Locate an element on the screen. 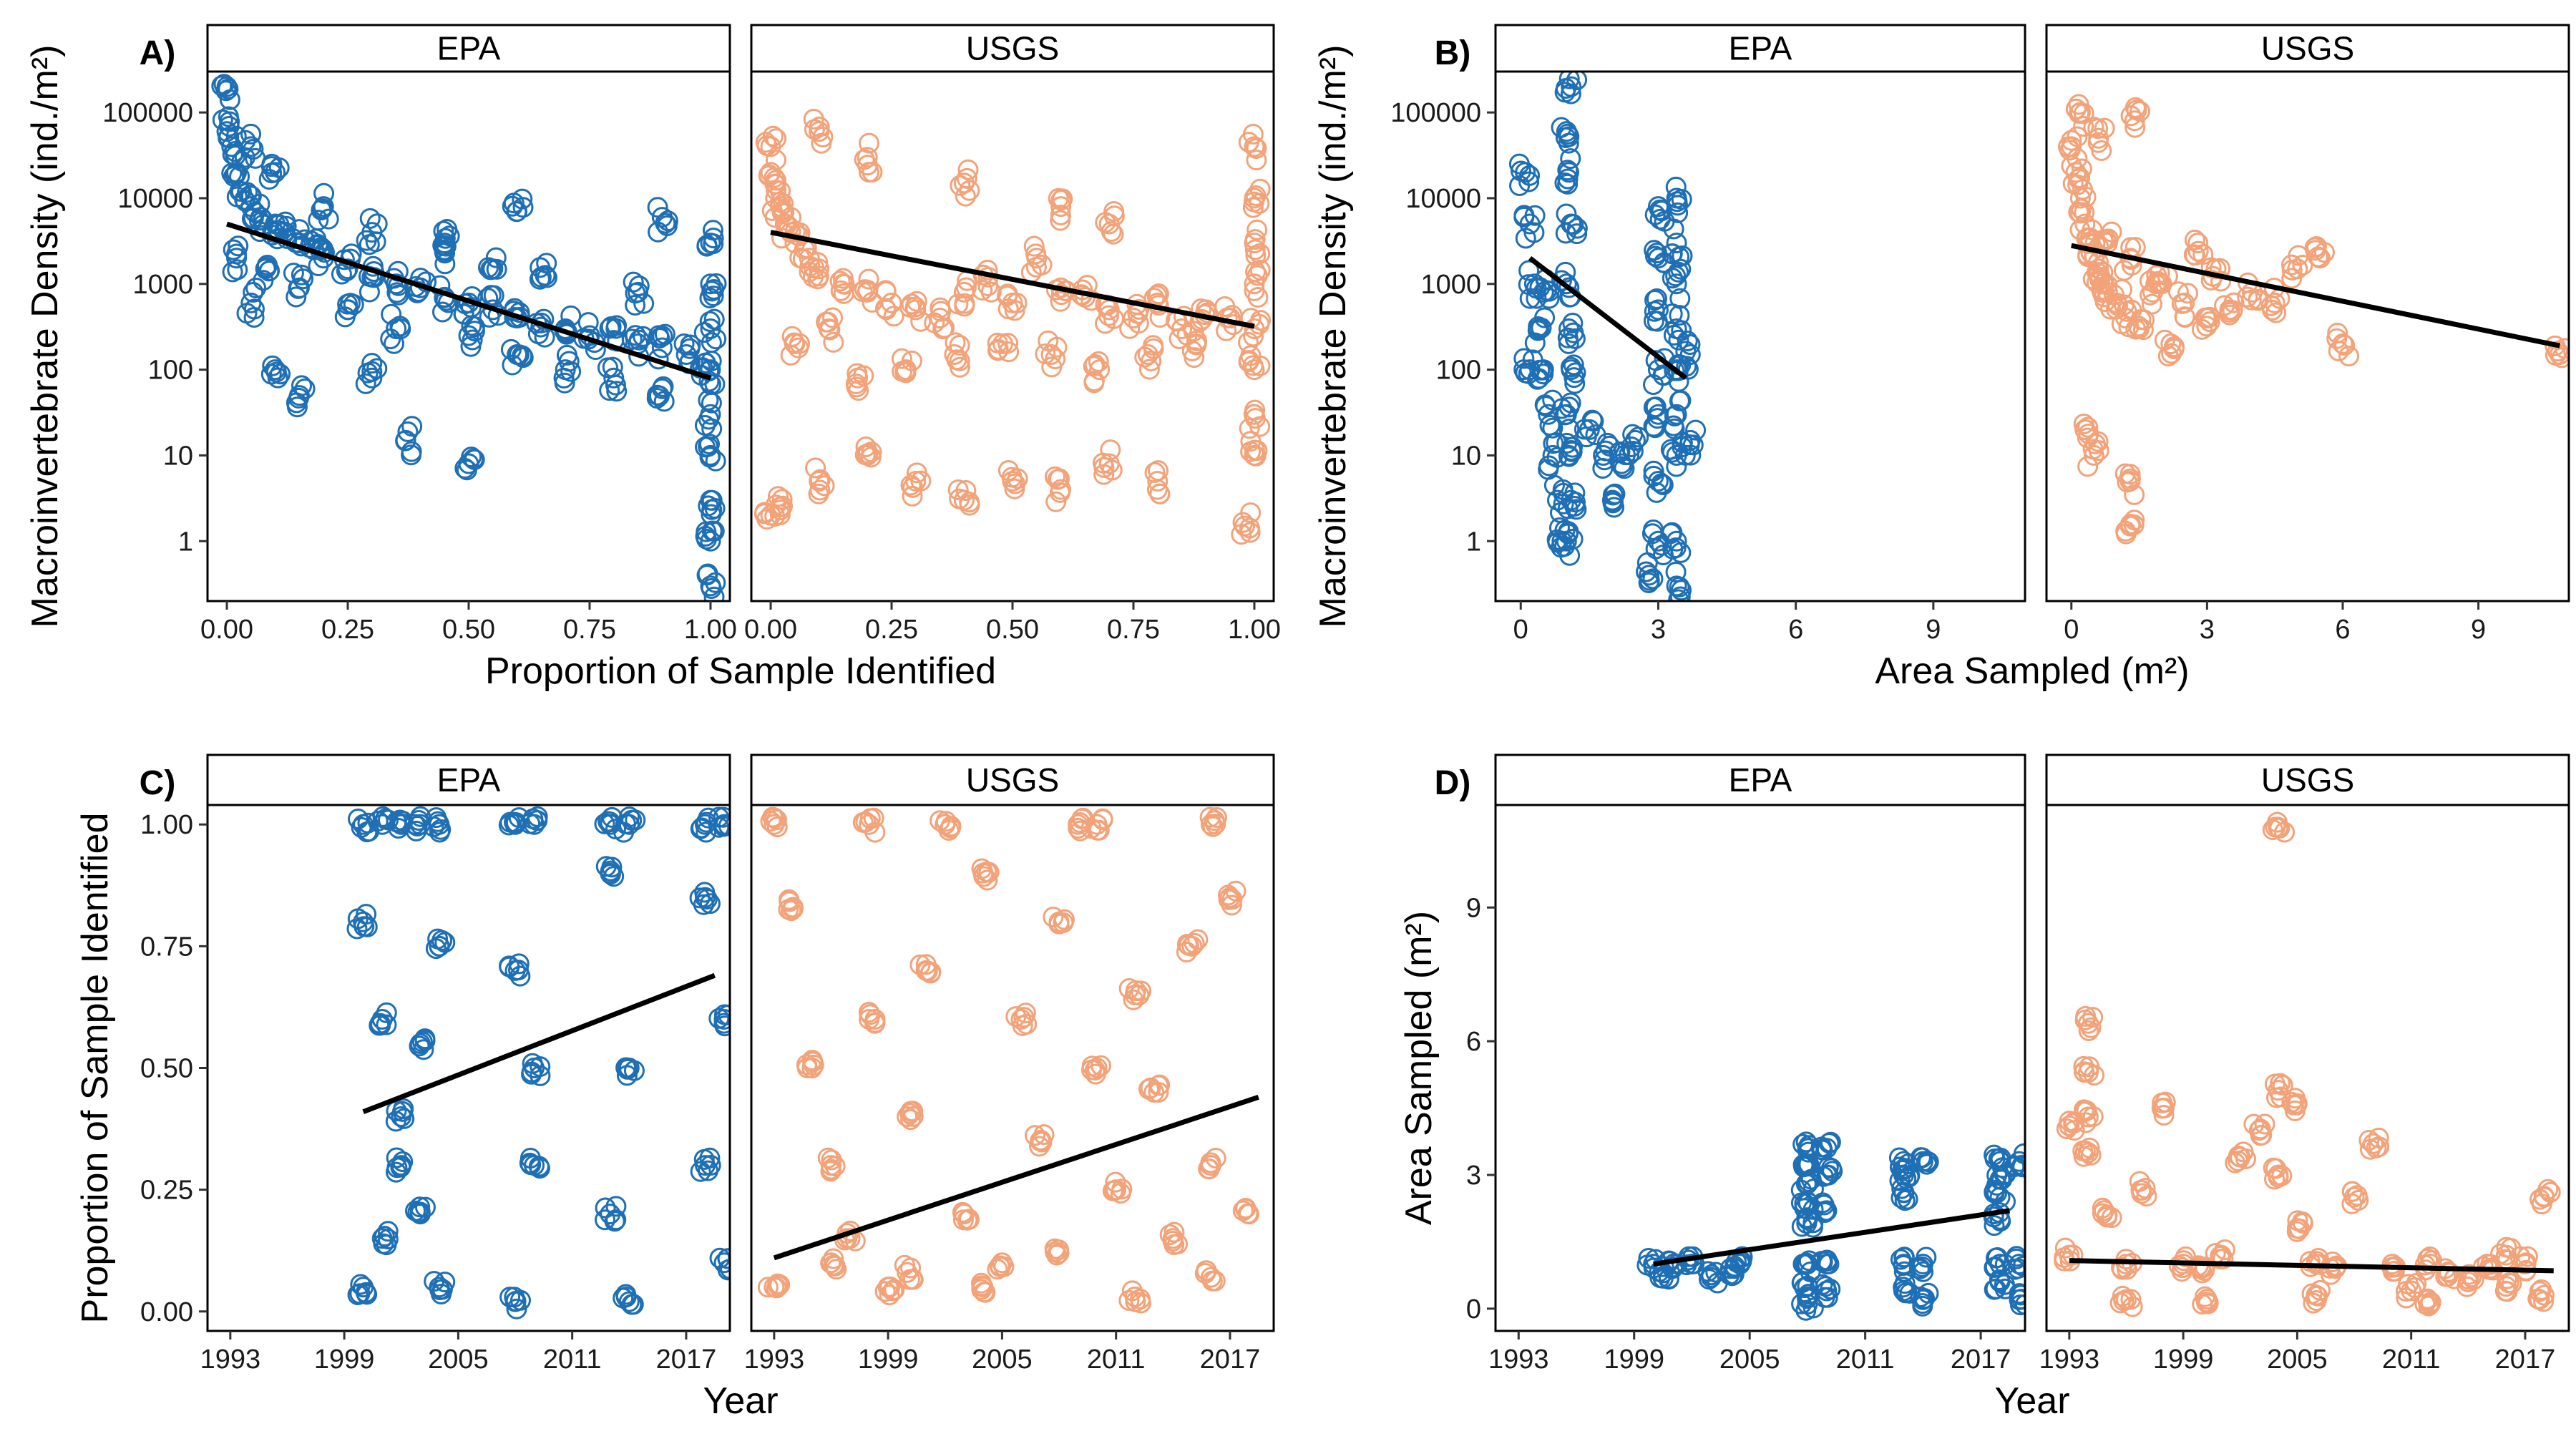  x-axis-title: Area Sampled (m²) is located at coordinates (2032, 671).